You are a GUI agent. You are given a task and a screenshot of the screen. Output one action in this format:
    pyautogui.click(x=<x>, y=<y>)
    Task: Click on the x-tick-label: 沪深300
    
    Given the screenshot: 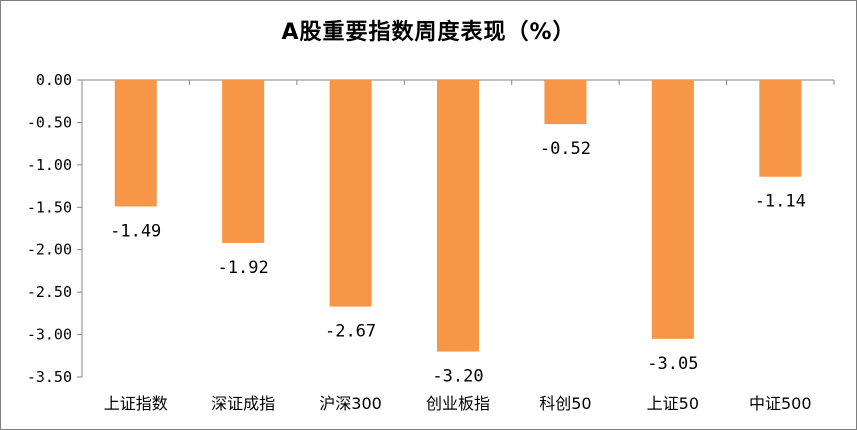 What is the action you would take?
    pyautogui.click(x=350, y=403)
    